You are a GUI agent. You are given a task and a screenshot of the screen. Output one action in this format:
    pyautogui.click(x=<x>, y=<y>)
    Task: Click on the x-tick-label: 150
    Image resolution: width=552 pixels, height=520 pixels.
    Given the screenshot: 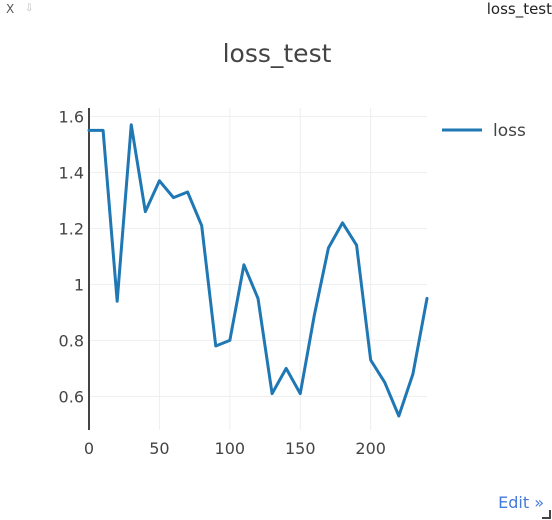 What is the action you would take?
    pyautogui.click(x=300, y=448)
    